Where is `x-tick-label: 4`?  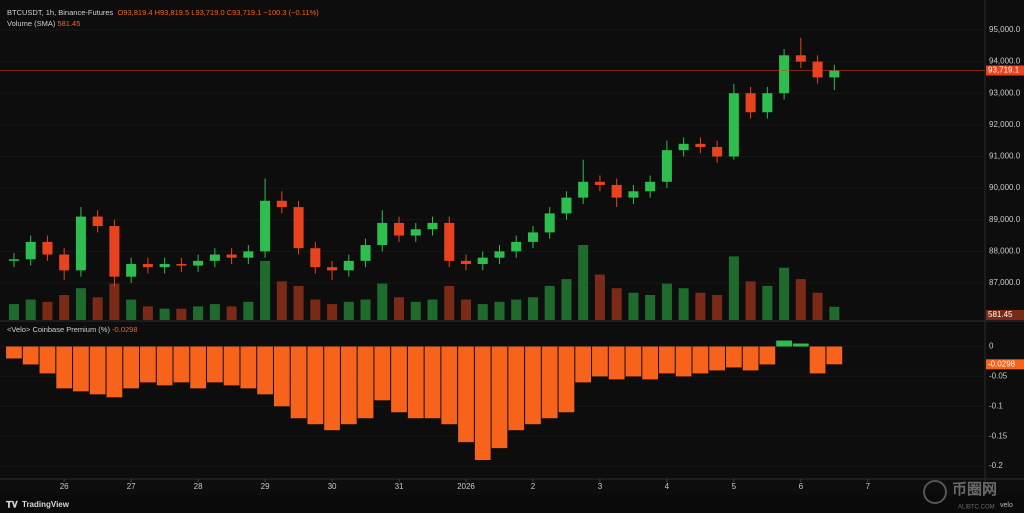 x-tick-label: 4 is located at coordinates (667, 486).